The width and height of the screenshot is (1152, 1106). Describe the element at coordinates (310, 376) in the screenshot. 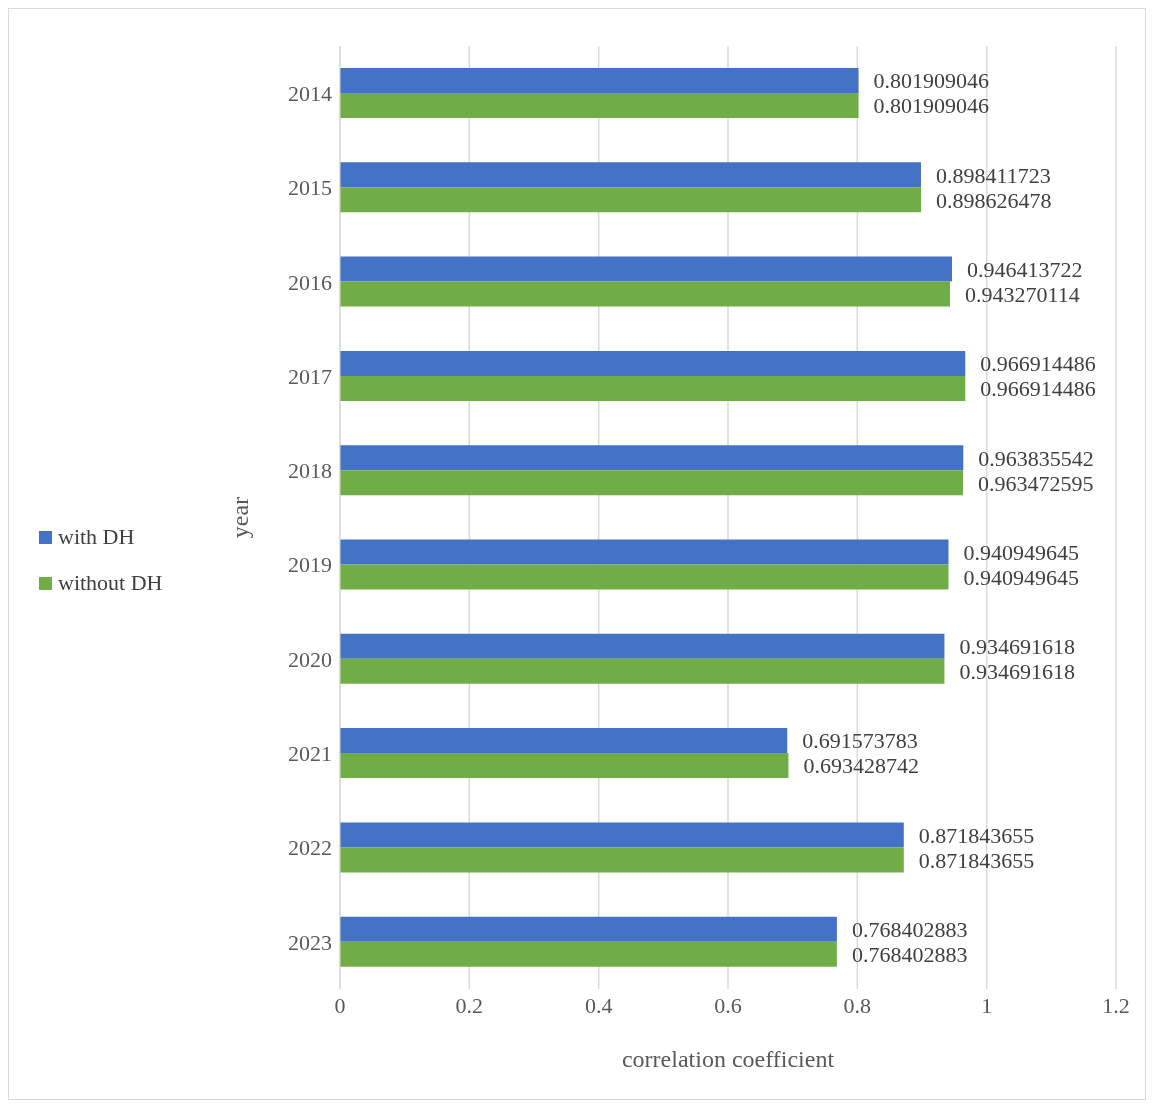

I see `y-tick-label: 2017` at that location.